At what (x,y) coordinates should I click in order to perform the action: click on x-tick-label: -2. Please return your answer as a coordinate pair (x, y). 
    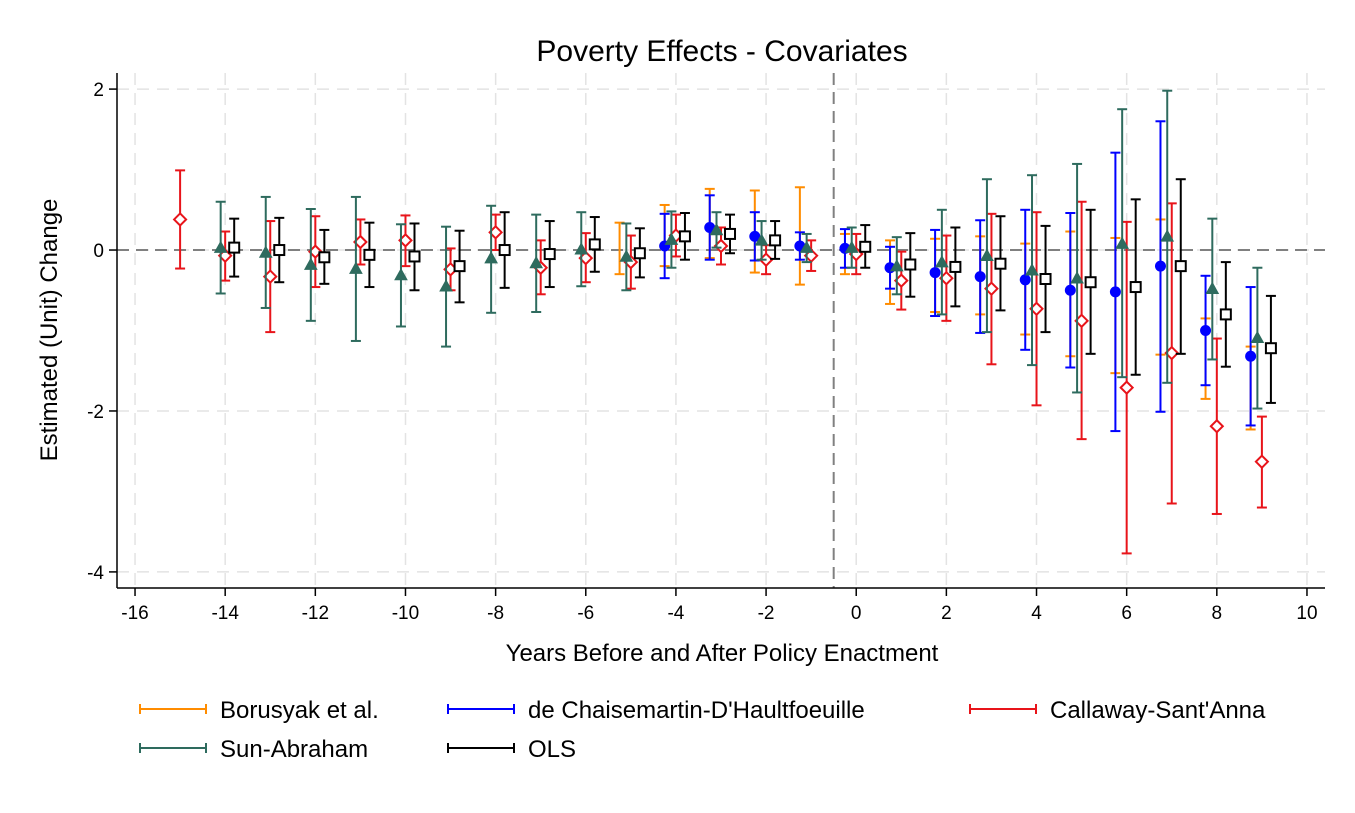
    Looking at the image, I should click on (766, 613).